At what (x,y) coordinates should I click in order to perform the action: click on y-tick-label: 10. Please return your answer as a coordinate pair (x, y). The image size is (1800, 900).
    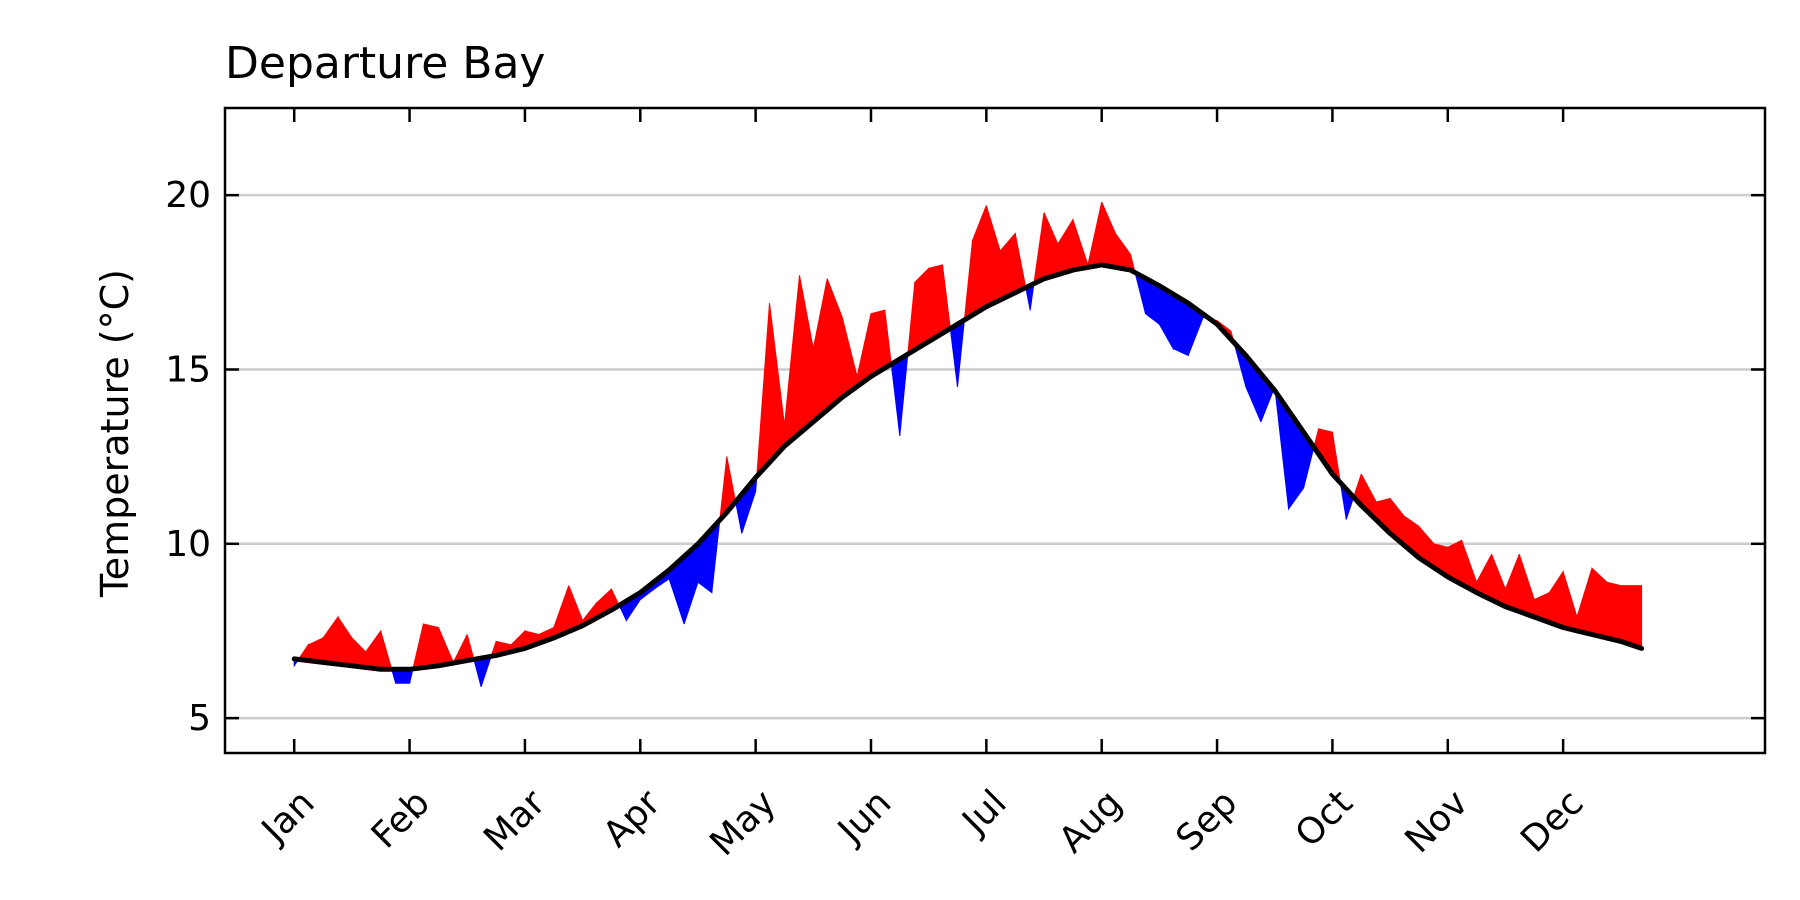
    Looking at the image, I should click on (188, 544).